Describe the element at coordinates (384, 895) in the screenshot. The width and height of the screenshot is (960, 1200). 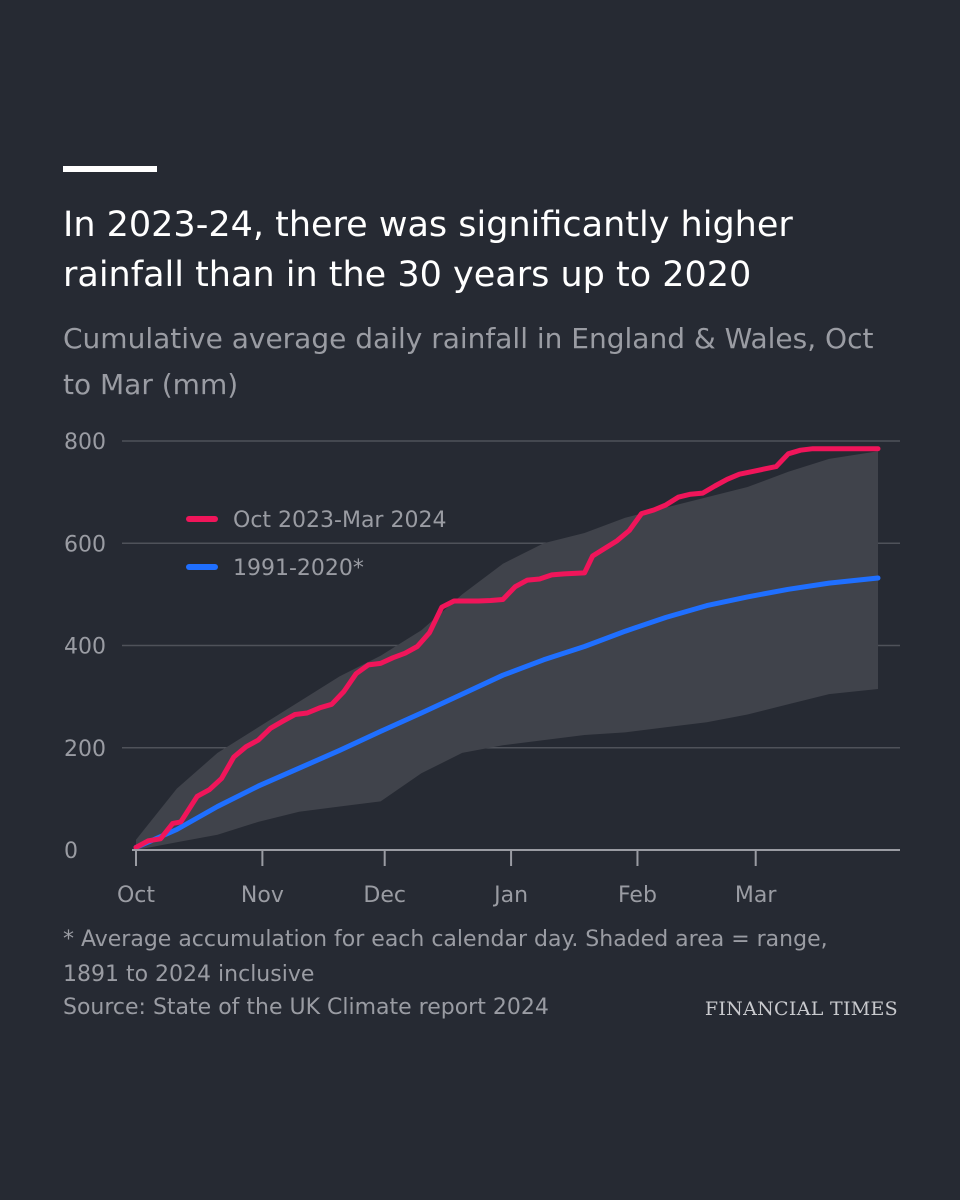
I see `x-tick-label-dec: Dec` at that location.